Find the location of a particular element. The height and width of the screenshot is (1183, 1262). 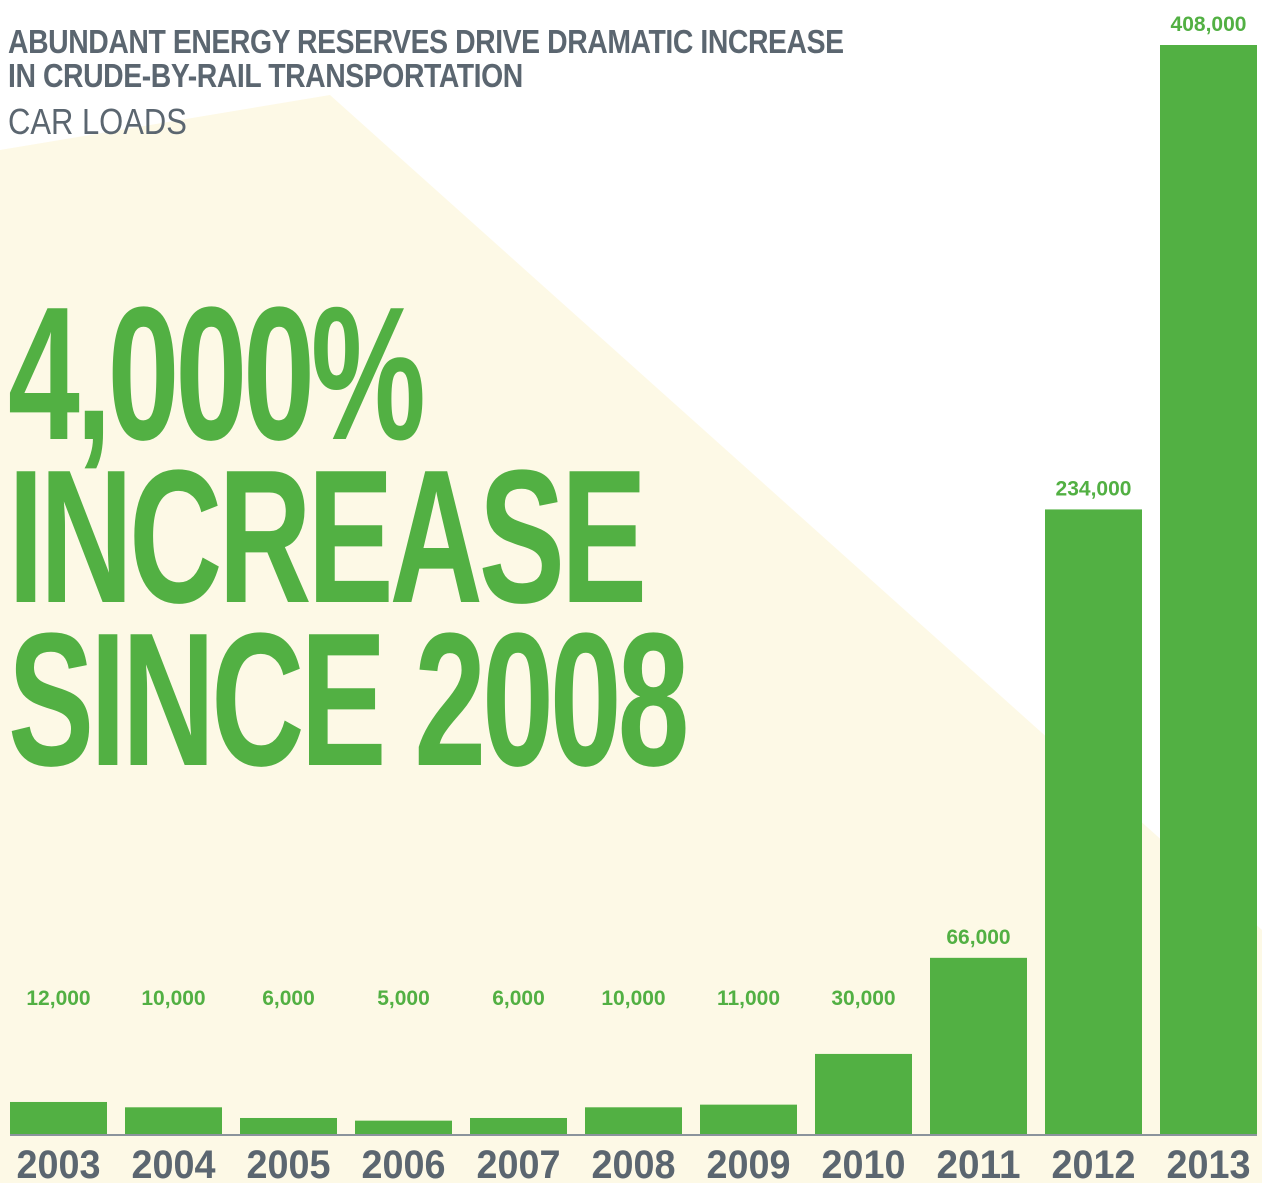

bar-2003 is located at coordinates (58, 1117).